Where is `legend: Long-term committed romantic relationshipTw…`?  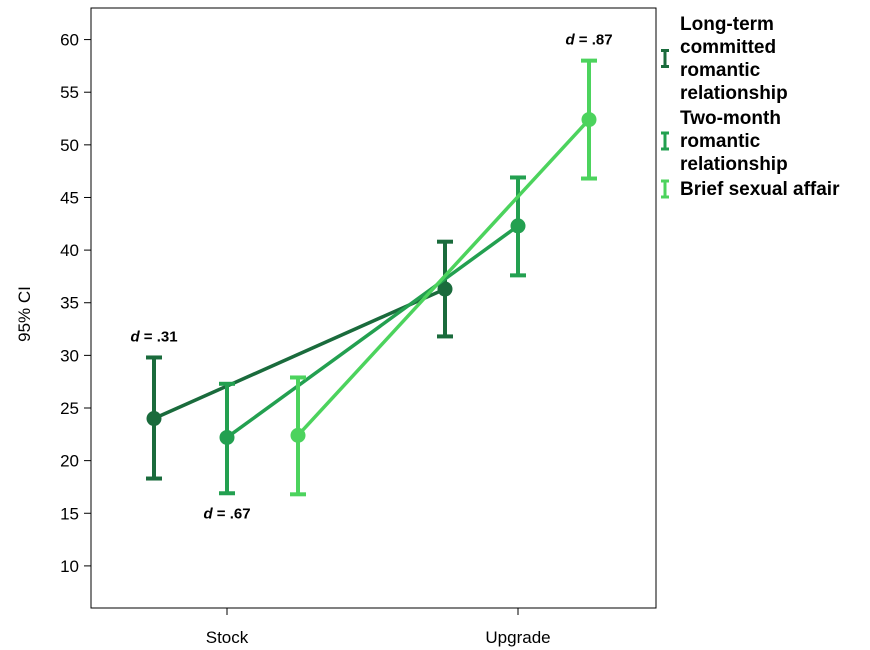 legend: Long-term committed romantic relationshipTw… is located at coordinates (750, 107).